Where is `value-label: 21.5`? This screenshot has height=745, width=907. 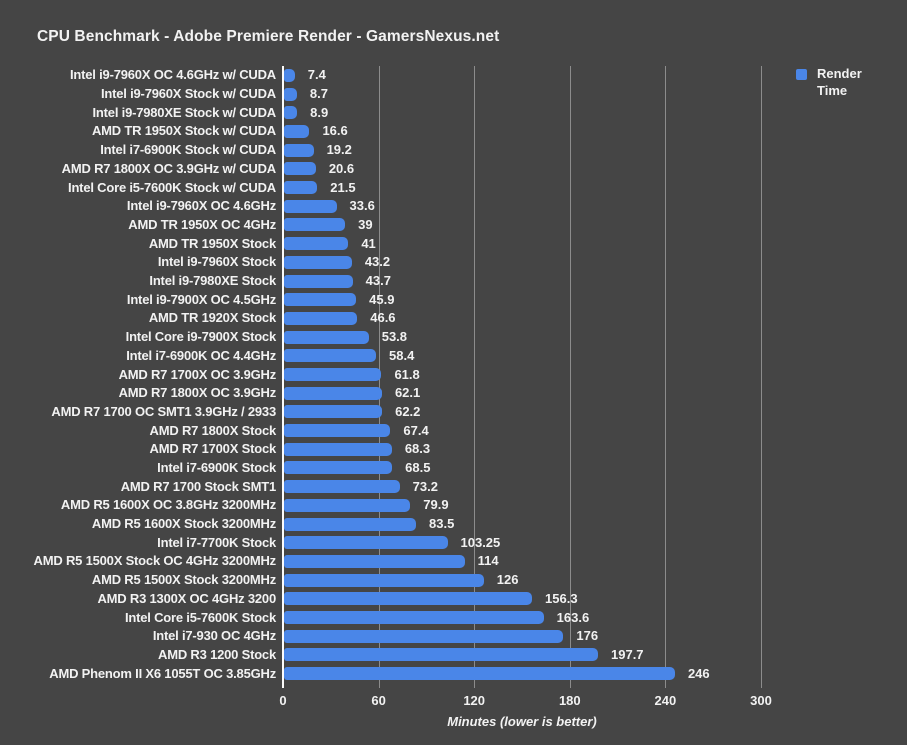 value-label: 21.5 is located at coordinates (343, 187).